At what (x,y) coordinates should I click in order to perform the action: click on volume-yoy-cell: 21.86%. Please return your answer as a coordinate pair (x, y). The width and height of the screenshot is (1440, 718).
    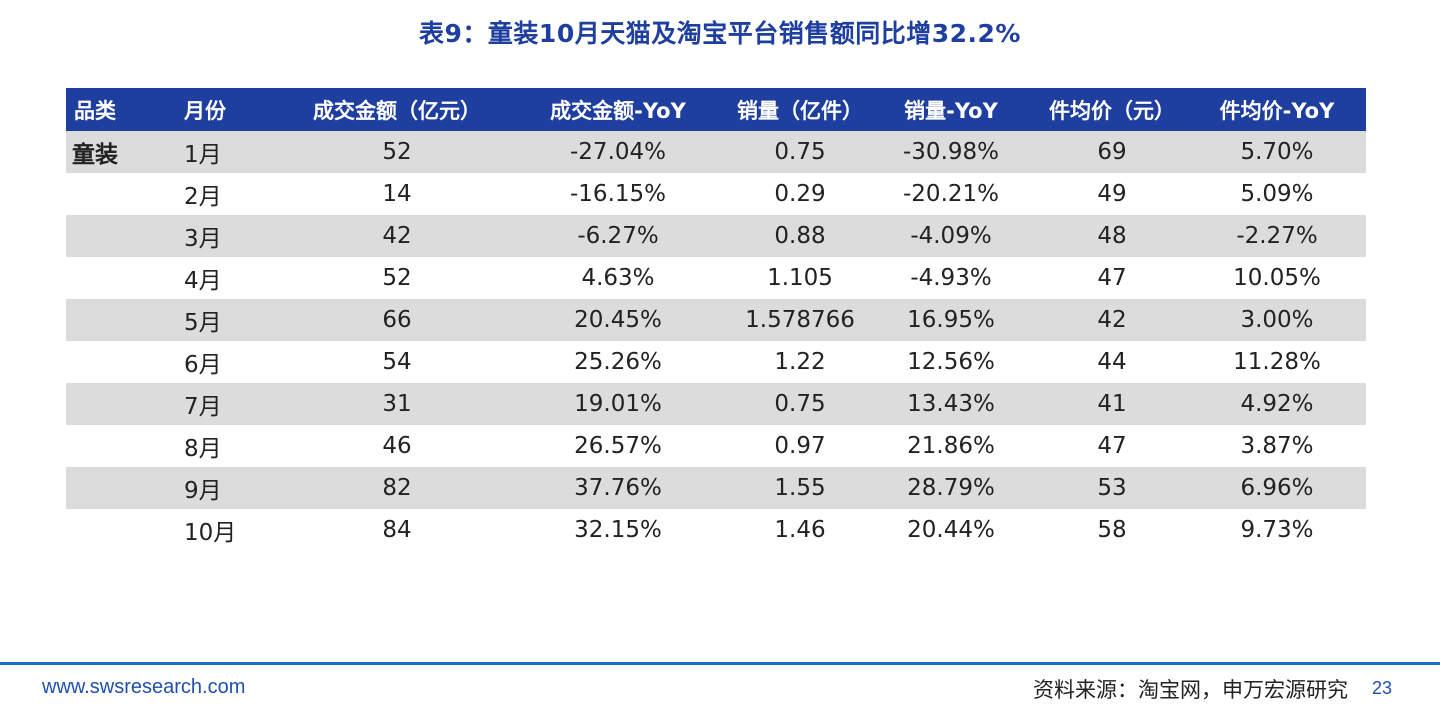
    Looking at the image, I should click on (951, 446).